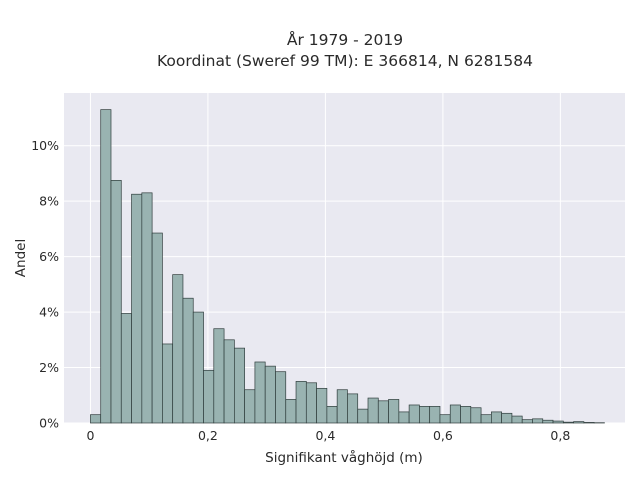 Image resolution: width=640 pixels, height=480 pixels. Describe the element at coordinates (21, 258) in the screenshot. I see `y-axis-label: Andel` at that location.